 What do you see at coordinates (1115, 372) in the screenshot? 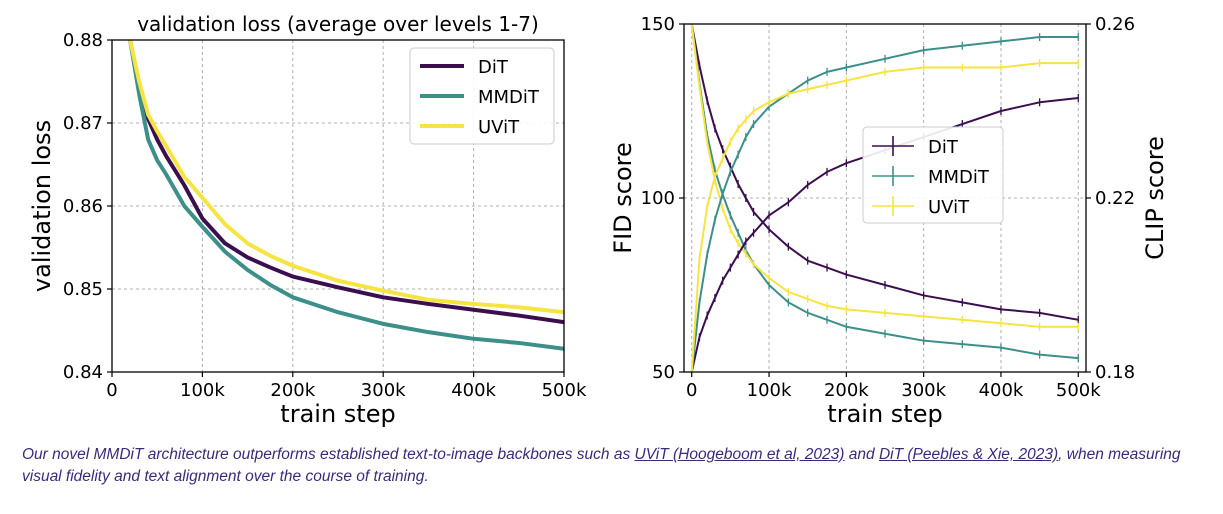
I see `c2-y2tick-label-0: 0.18` at bounding box center [1115, 372].